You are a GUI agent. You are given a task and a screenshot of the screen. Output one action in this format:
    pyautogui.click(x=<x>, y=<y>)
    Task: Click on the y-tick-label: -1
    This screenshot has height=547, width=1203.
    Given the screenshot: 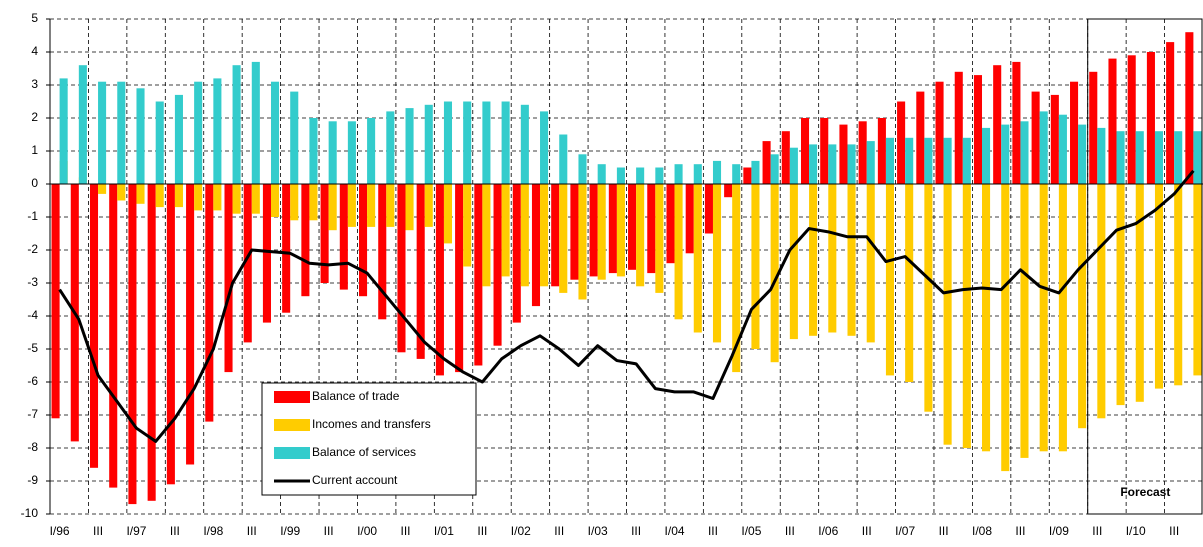 What is the action you would take?
    pyautogui.click(x=32, y=216)
    